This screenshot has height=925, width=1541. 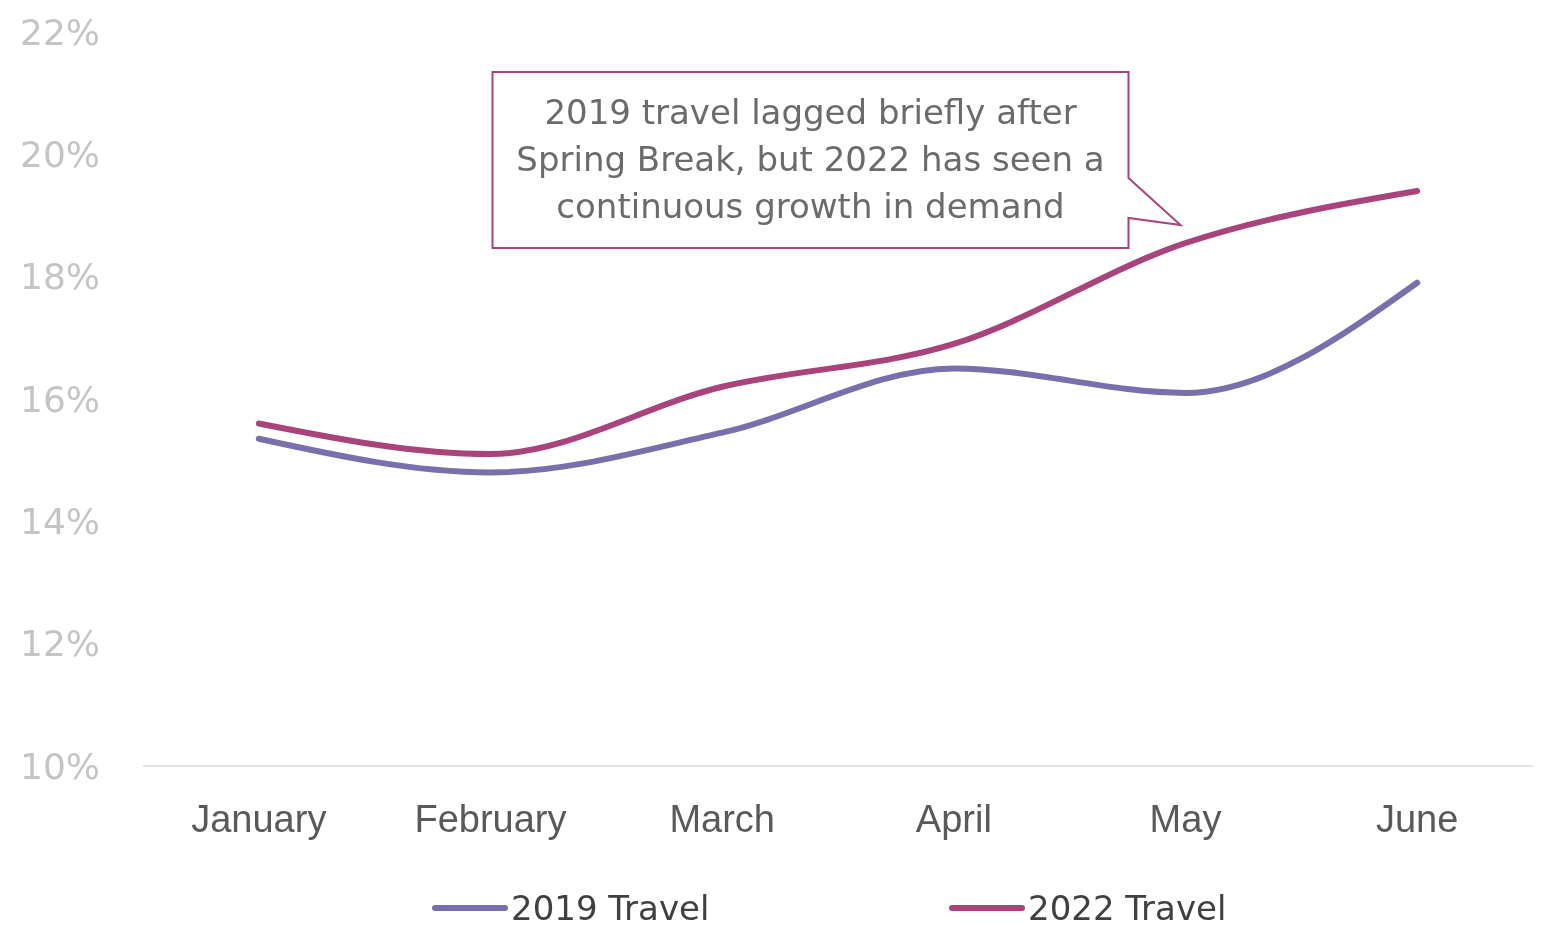 I want to click on annotation: 2019 travel lagged briefly after Spring Break, but 2022 has seen a continuous growth in demand, so click(x=810, y=159).